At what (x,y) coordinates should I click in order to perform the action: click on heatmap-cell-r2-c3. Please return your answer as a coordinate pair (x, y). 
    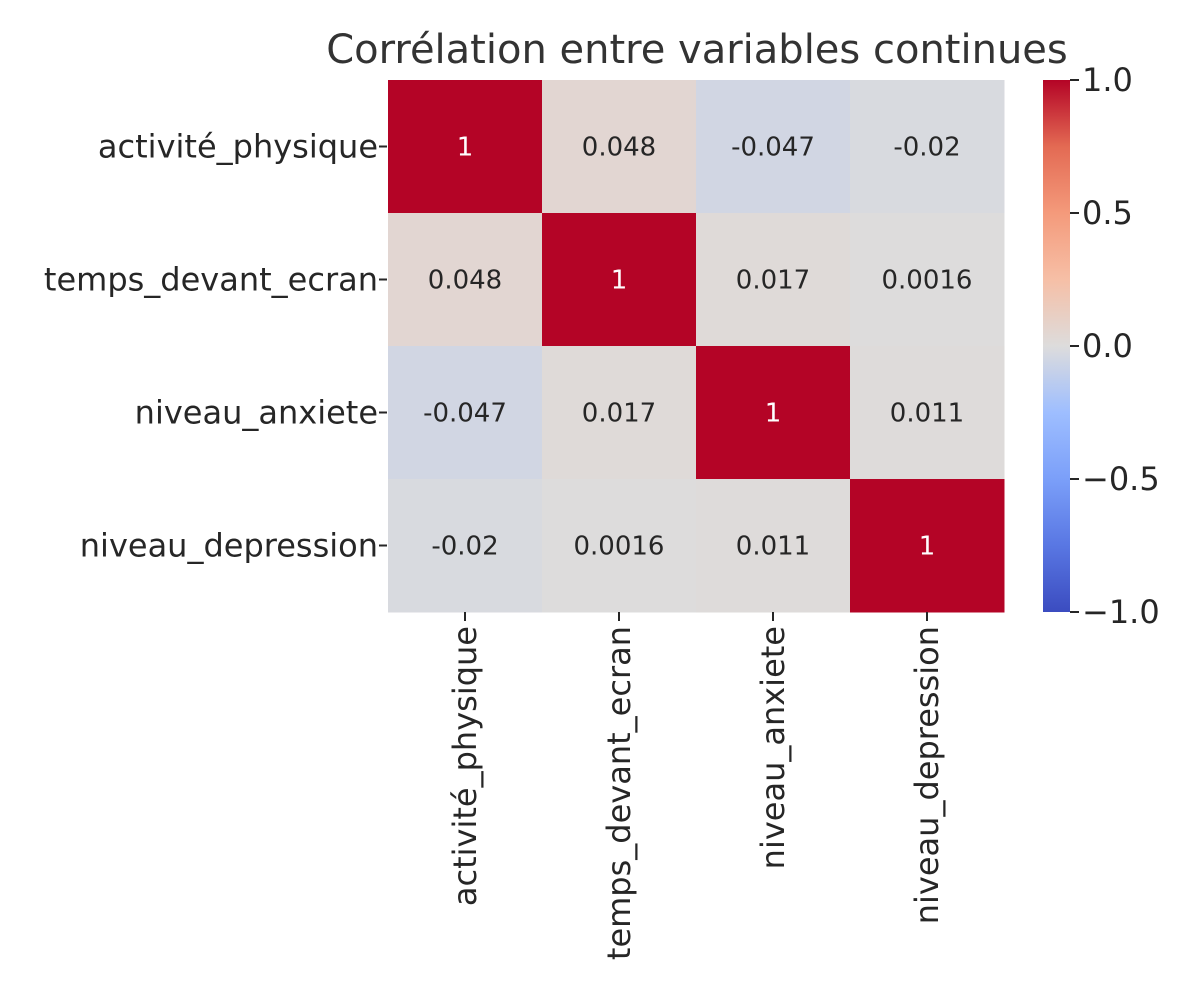
    Looking at the image, I should click on (927, 413).